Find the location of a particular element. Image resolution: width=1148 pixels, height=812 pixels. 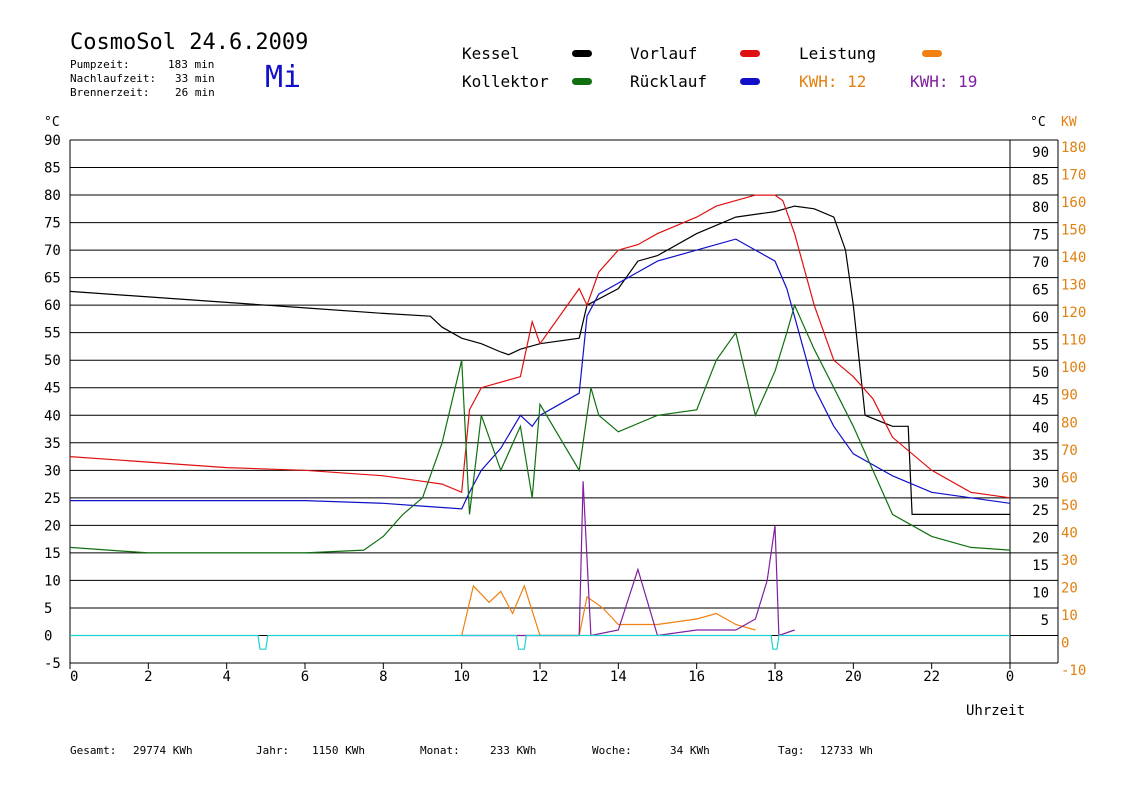

footer-monat-label: Monat: is located at coordinates (440, 750).